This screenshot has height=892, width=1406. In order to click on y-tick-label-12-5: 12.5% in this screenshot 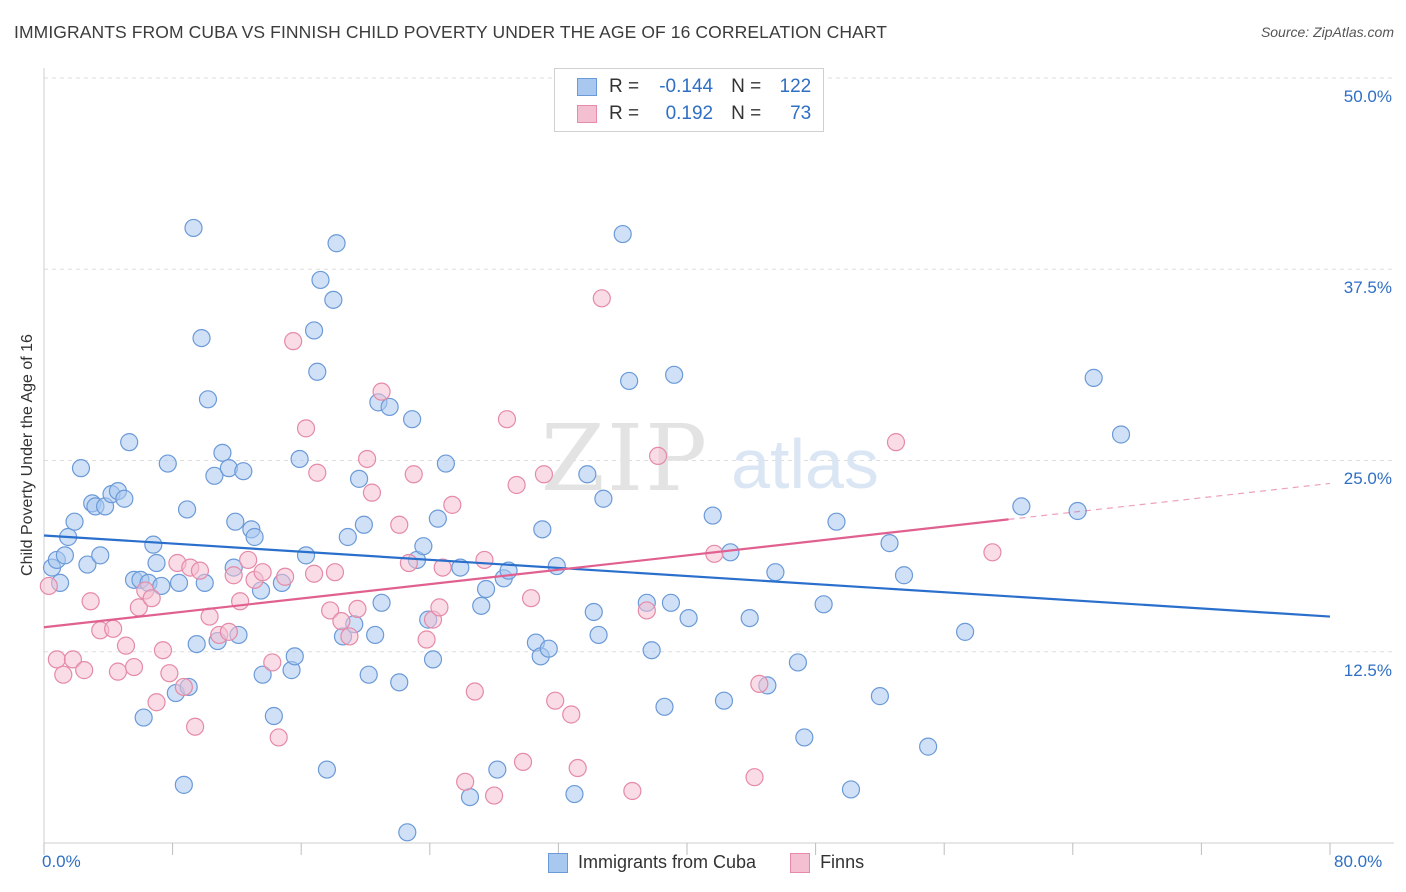, I will do `click(1367, 670)`.